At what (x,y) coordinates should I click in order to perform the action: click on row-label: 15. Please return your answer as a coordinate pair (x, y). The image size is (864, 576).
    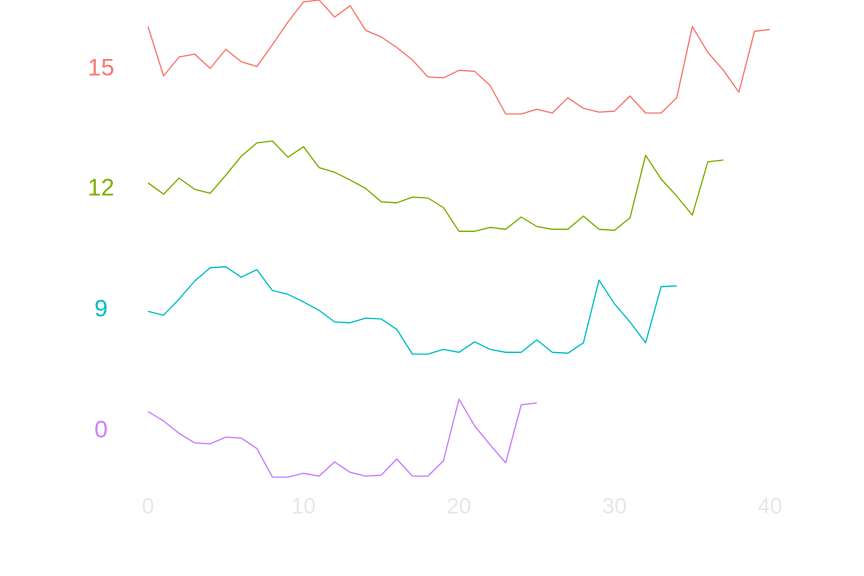
    Looking at the image, I should click on (101, 68).